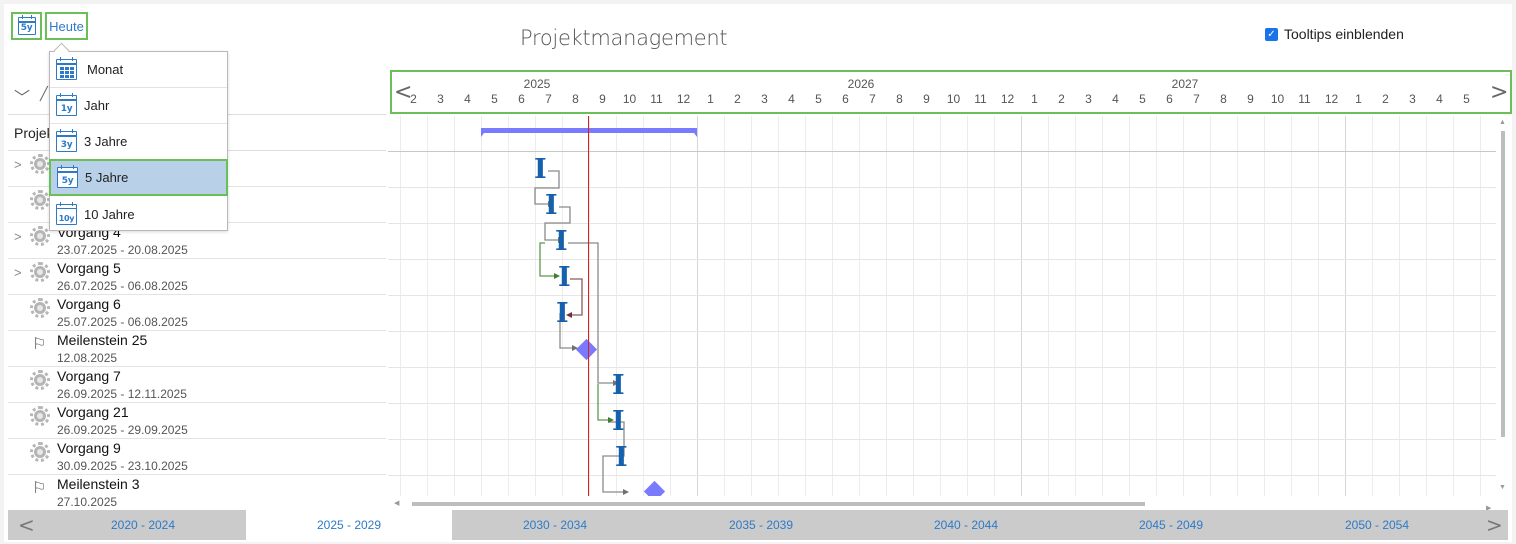 The image size is (1516, 544). I want to click on period-item: 2040 - 2044, so click(966, 525).